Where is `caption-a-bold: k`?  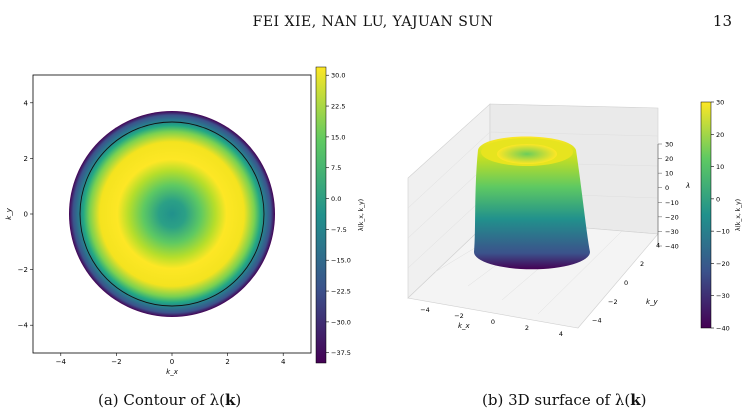
caption-a-bold: k is located at coordinates (230, 400).